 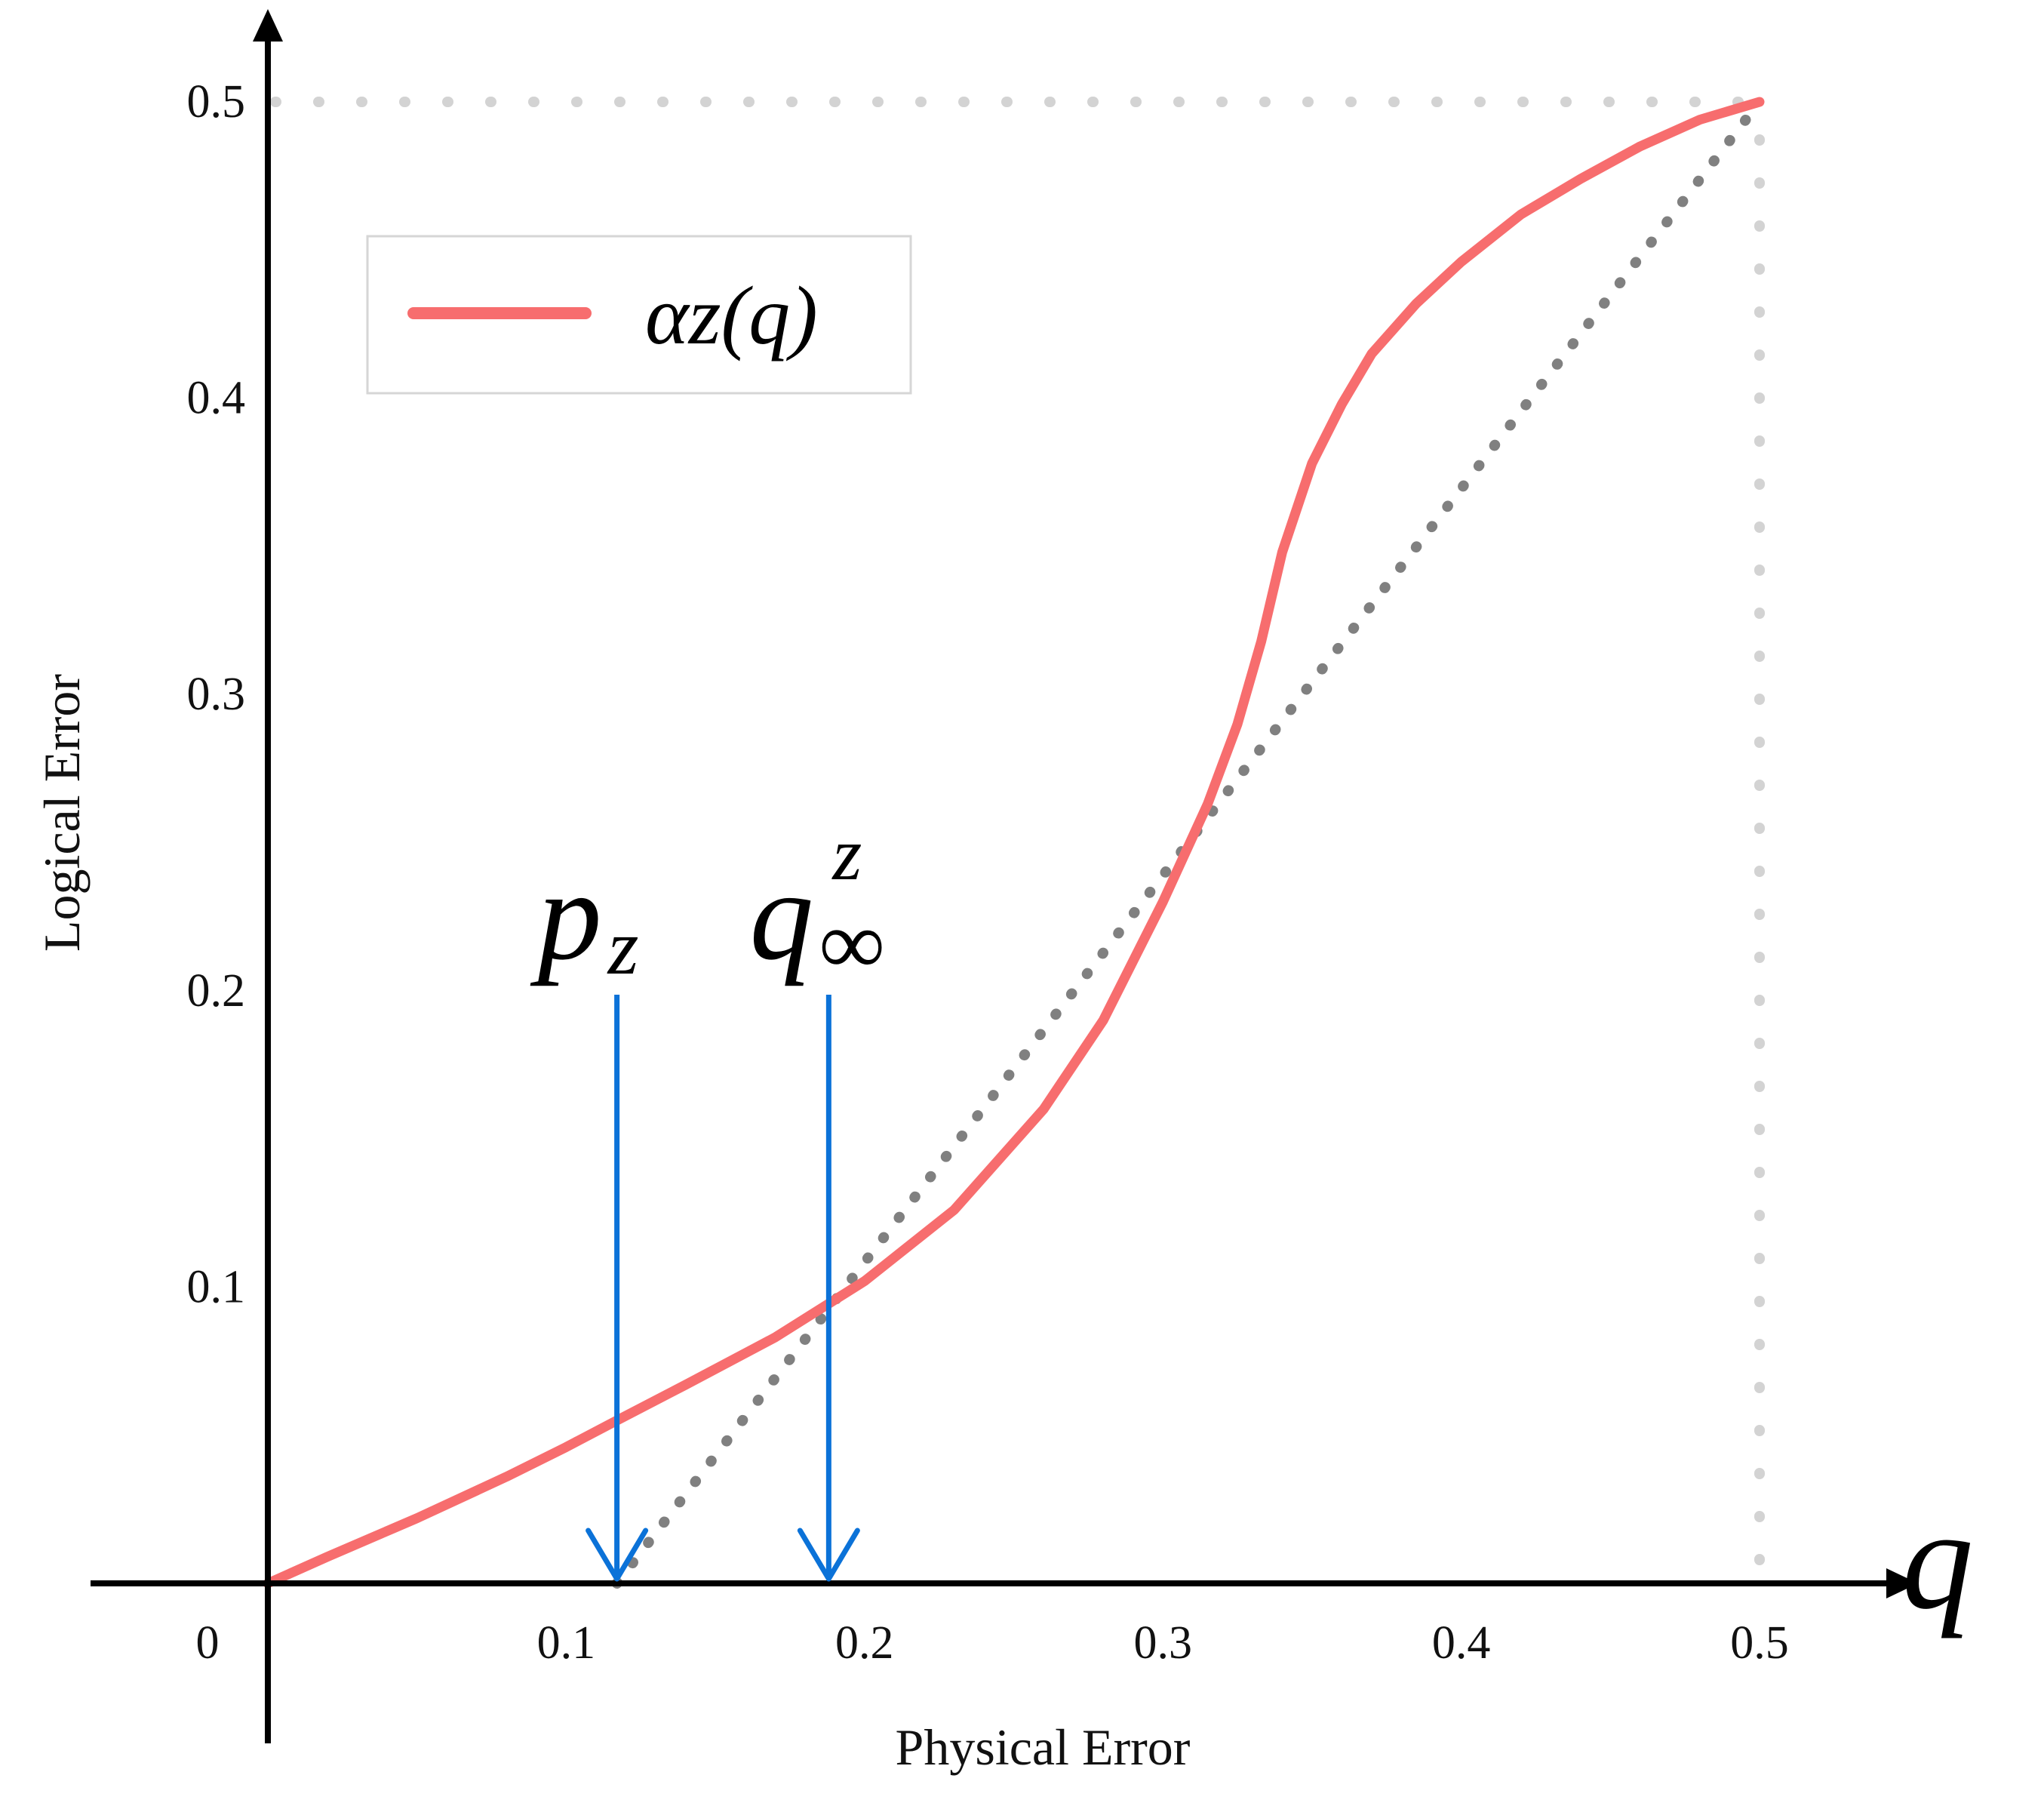 I want to click on x-axis-arrowhead, so click(x=1902, y=1583).